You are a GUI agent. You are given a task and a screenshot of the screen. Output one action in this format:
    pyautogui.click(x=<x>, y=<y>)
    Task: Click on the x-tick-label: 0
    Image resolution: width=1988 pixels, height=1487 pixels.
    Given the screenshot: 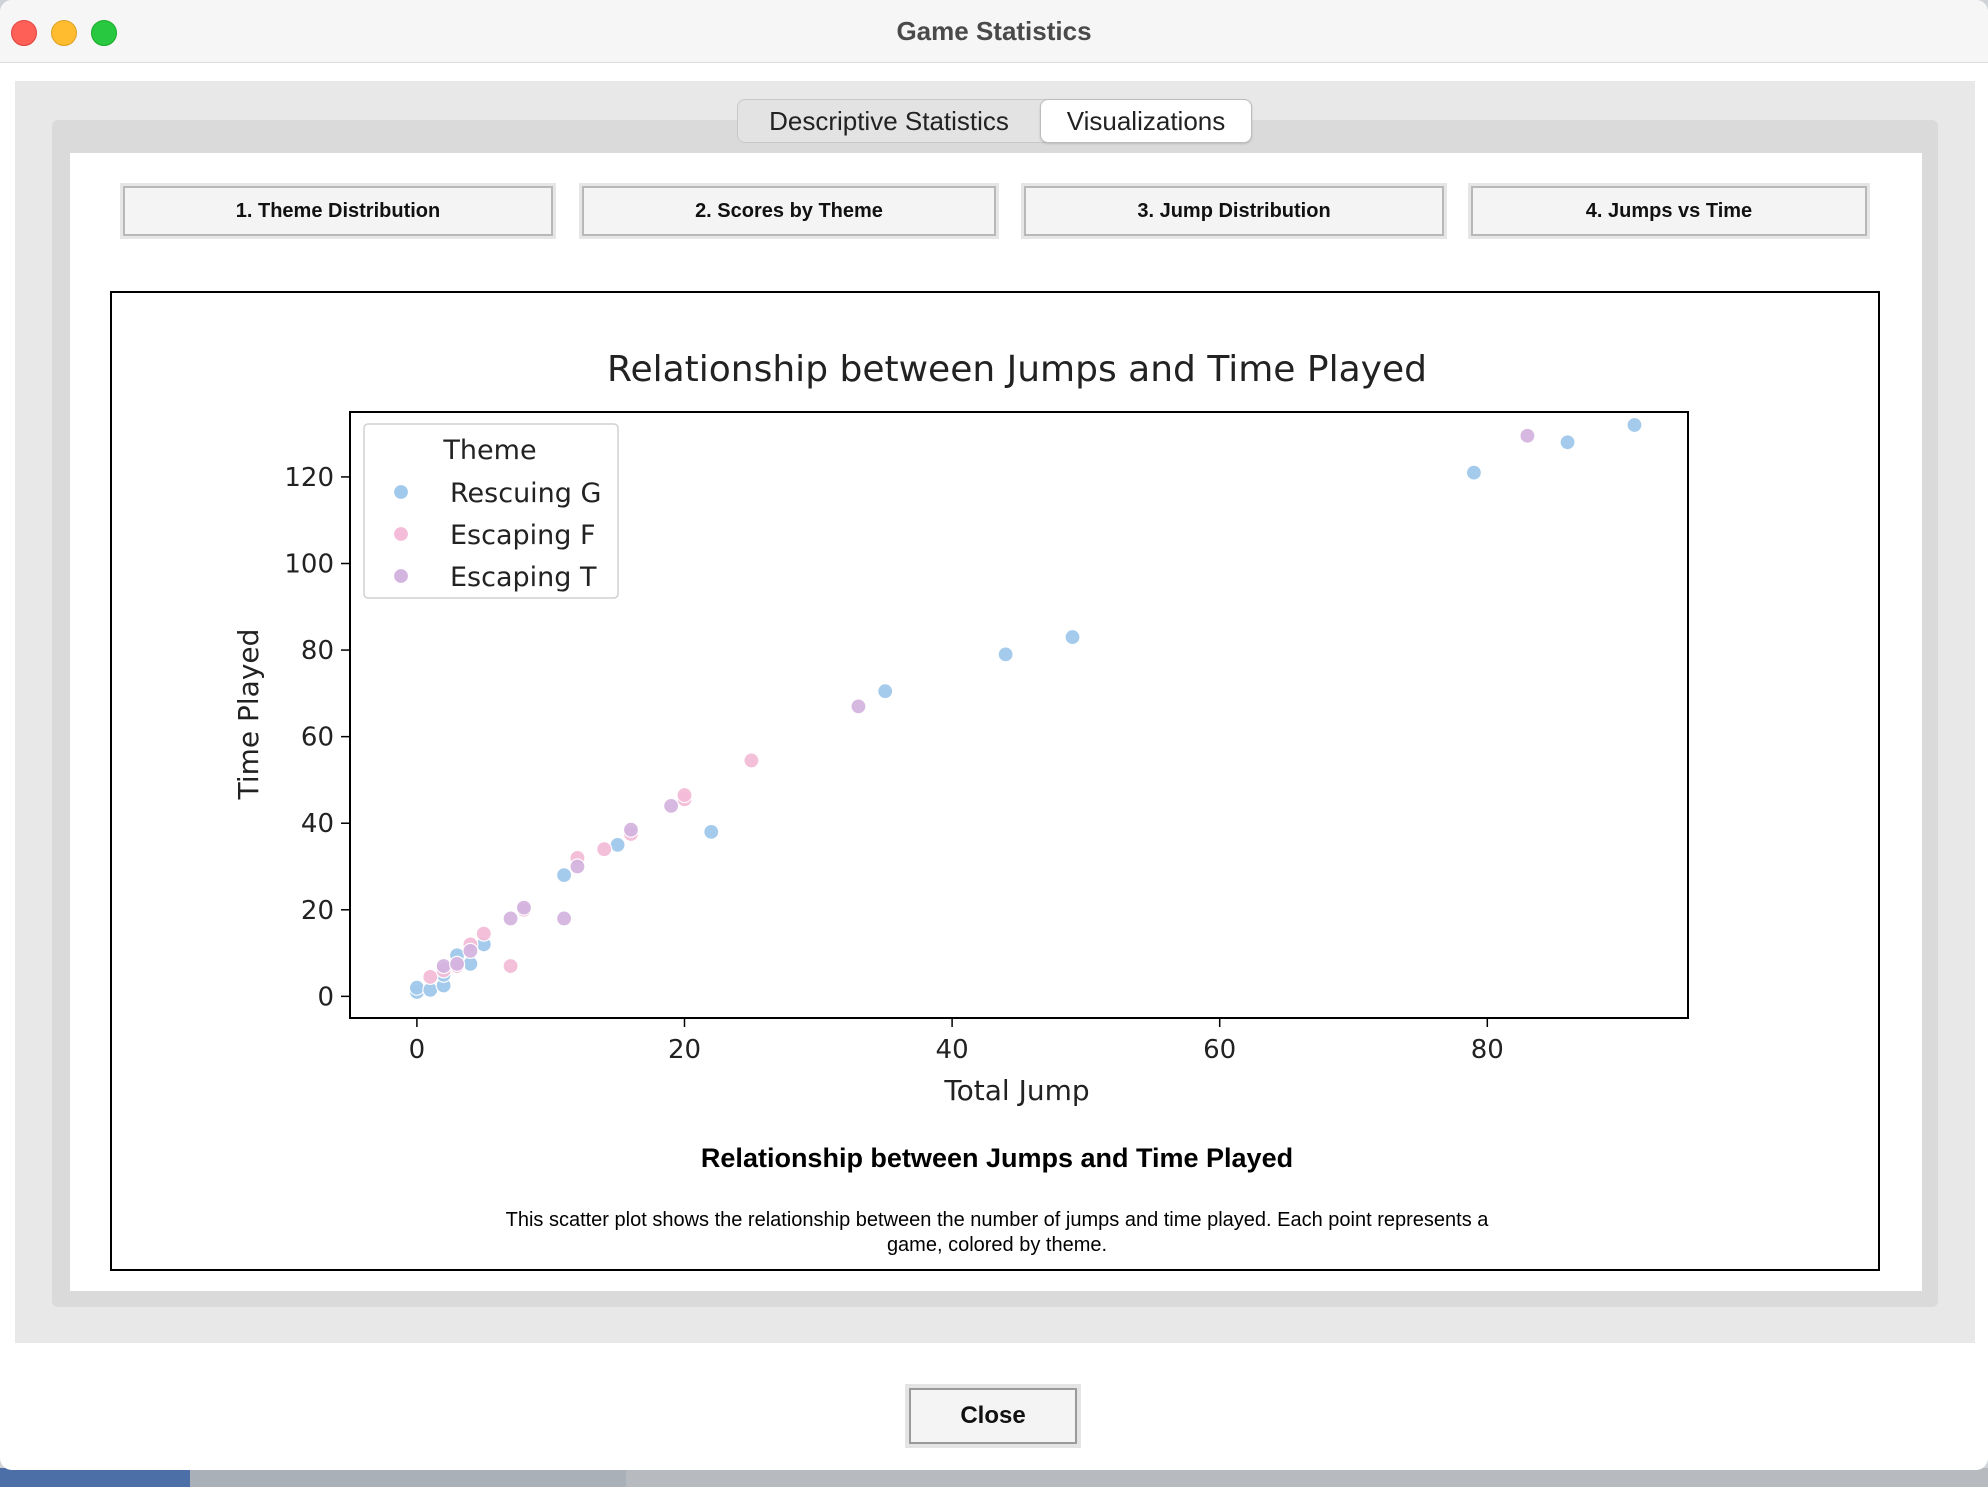 What is the action you would take?
    pyautogui.click(x=417, y=1050)
    